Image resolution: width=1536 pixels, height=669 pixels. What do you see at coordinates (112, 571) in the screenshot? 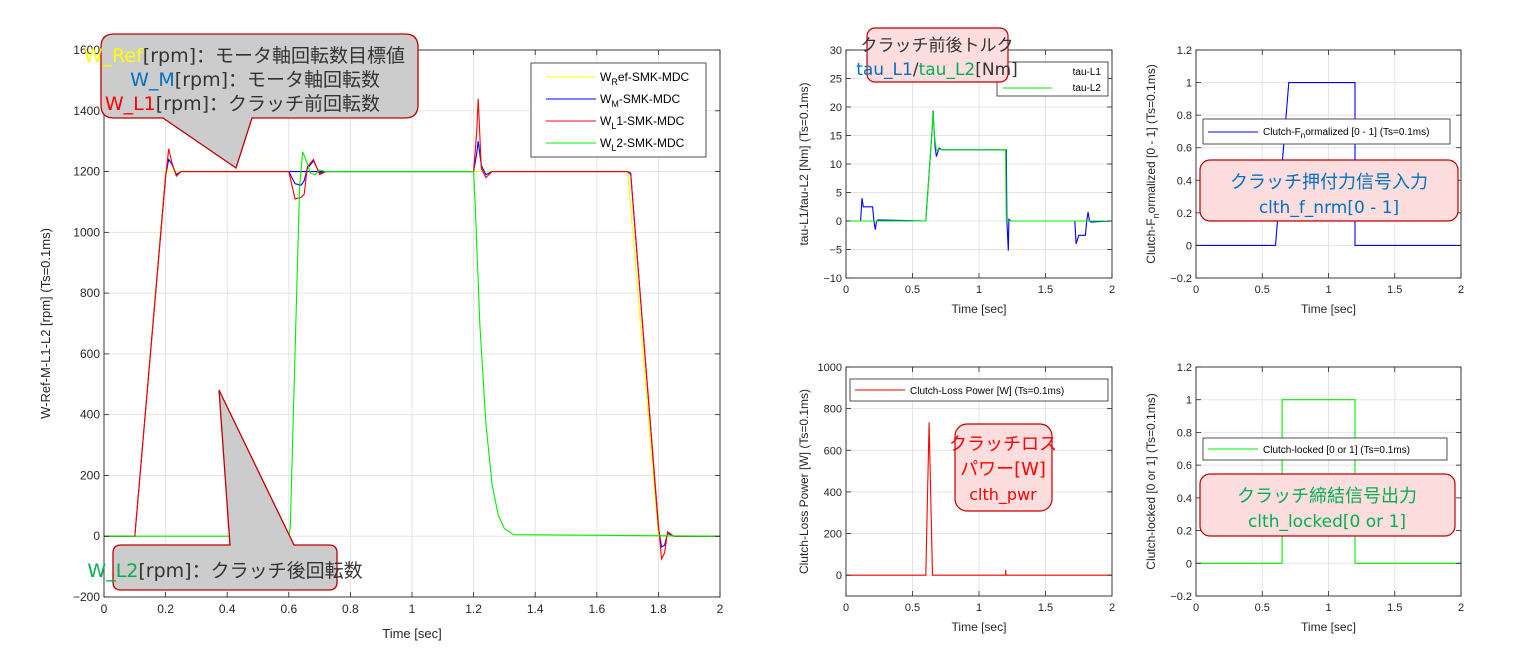
I see `label-w-l2: W_L2` at bounding box center [112, 571].